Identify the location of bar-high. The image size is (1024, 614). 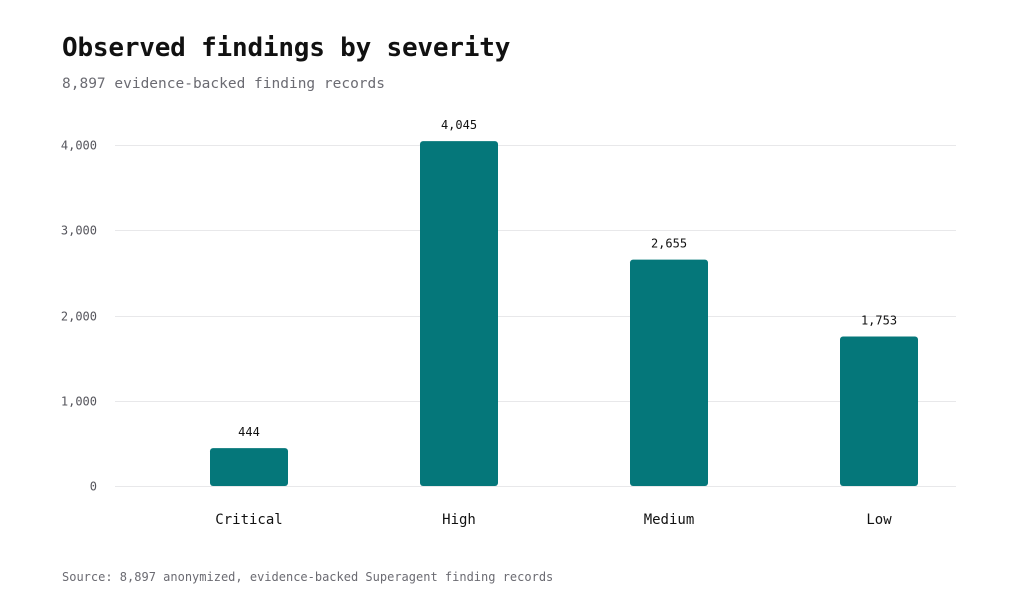
(459, 313).